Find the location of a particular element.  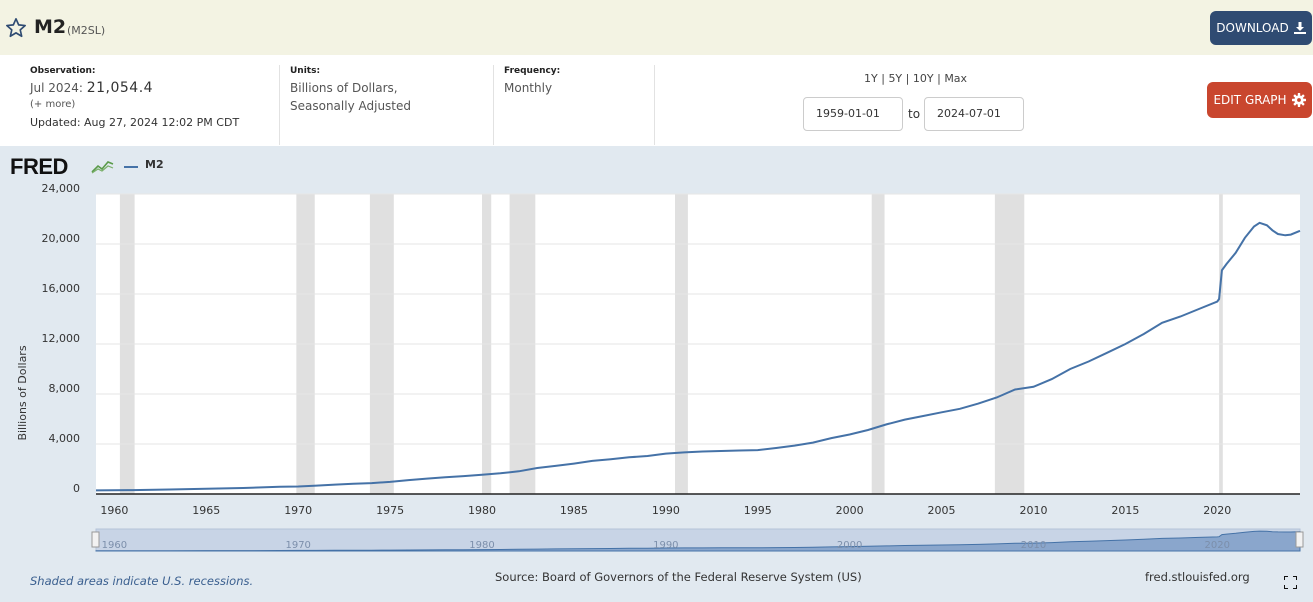

y-tick-label: 8,000 is located at coordinates (65, 388).